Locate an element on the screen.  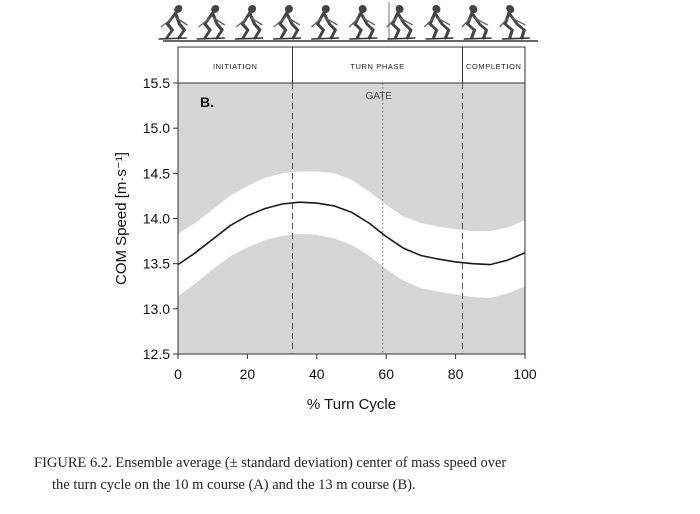
phase-label: TURN PHASE is located at coordinates (377, 66).